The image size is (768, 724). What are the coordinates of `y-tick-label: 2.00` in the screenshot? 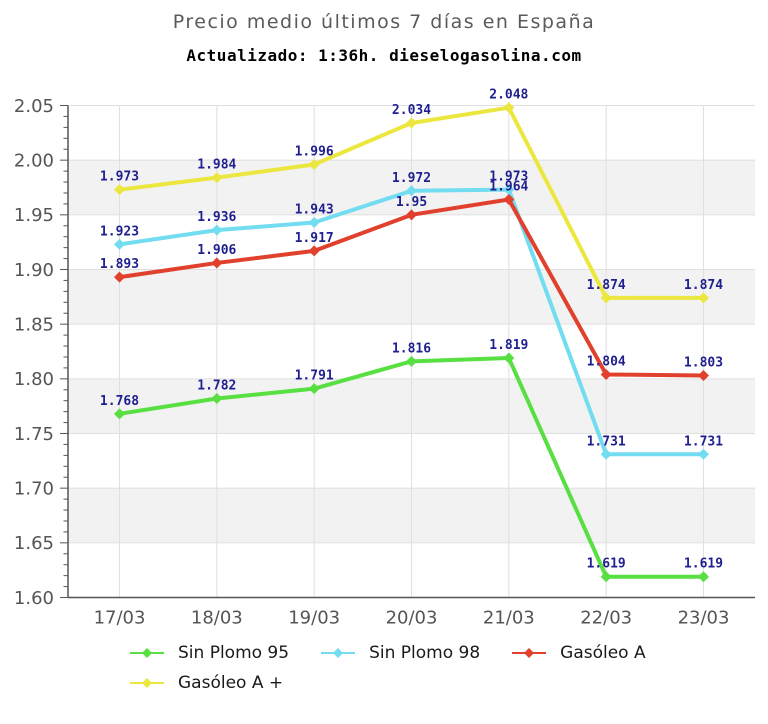 It's located at (34, 160).